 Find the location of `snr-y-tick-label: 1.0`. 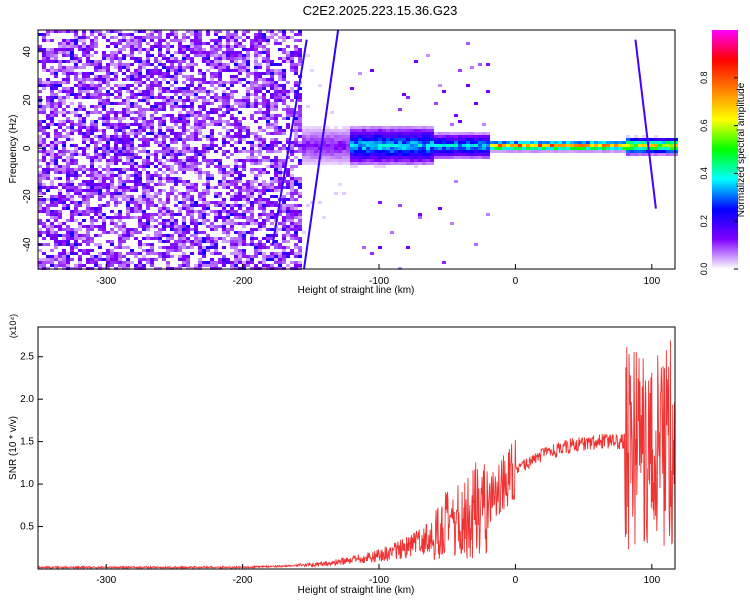

snr-y-tick-label: 1.0 is located at coordinates (27, 484).